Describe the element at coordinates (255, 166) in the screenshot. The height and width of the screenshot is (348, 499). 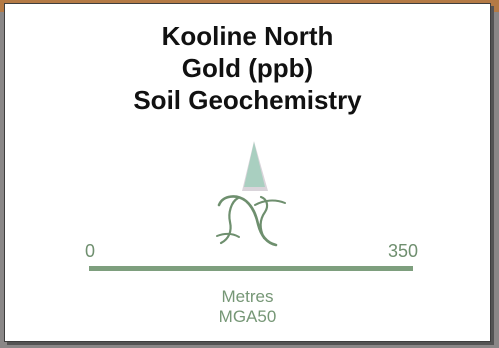
I see `north-arrow-icon` at that location.